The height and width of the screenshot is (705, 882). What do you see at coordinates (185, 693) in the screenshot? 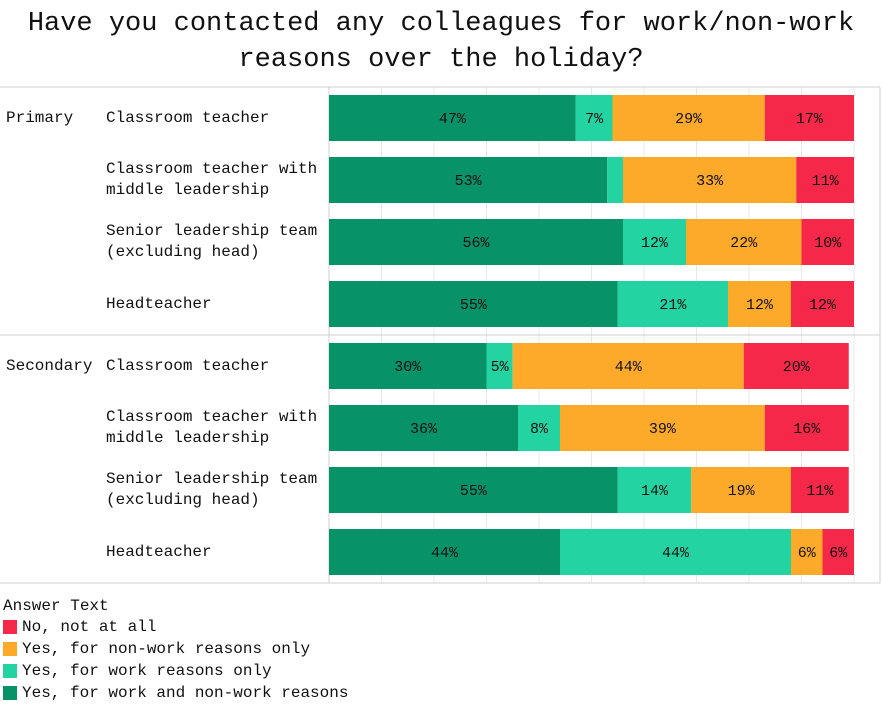
I see `legend-label: Yes, for work and non-work reasons` at bounding box center [185, 693].